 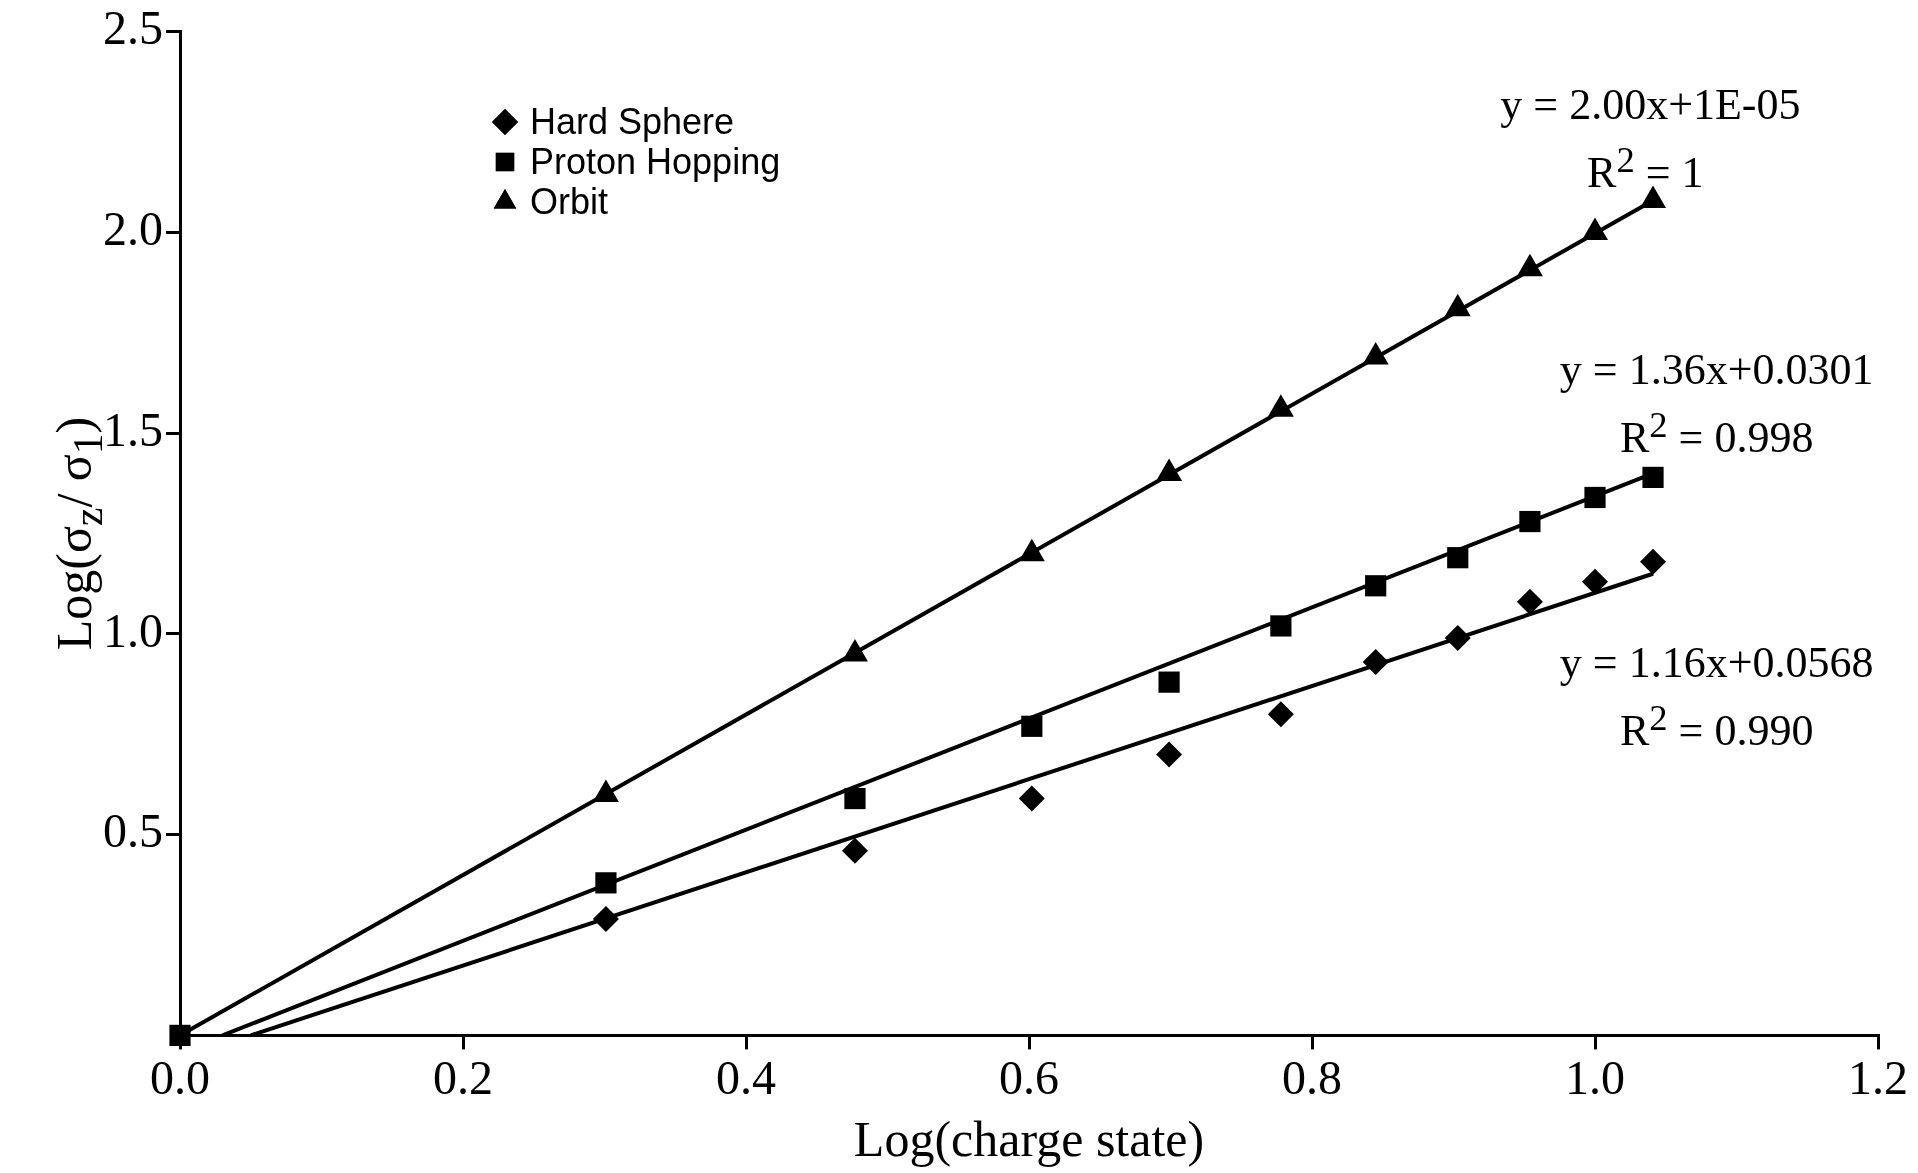 What do you see at coordinates (632, 121) in the screenshot?
I see `legend-label: Hard Sphere` at bounding box center [632, 121].